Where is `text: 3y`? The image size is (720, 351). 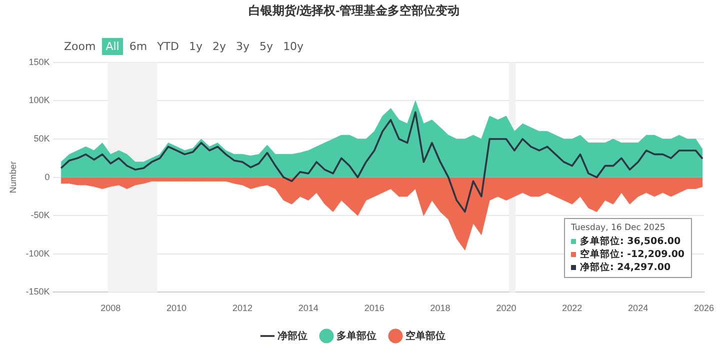 text: 3y is located at coordinates (243, 47).